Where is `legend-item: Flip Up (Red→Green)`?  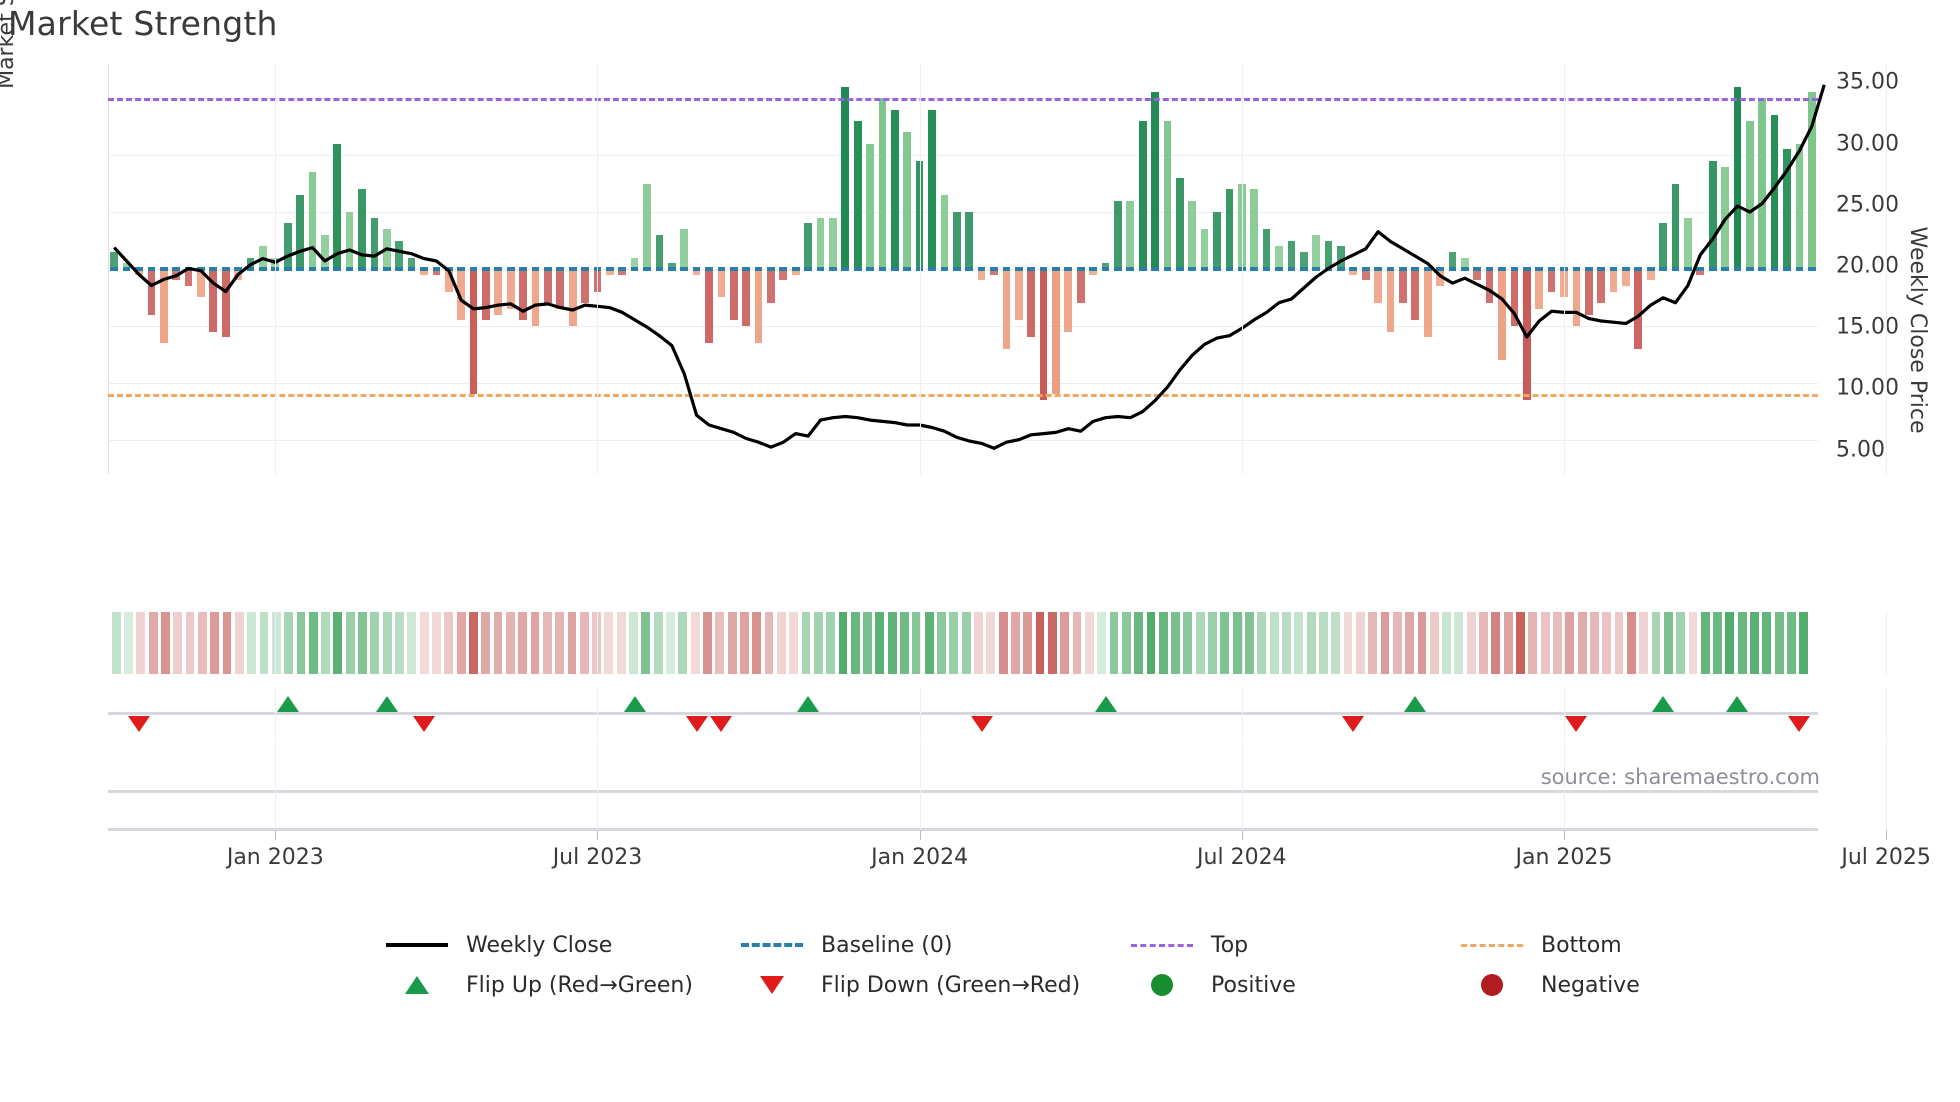
legend-item: Flip Up (Red→Green) is located at coordinates (536, 985).